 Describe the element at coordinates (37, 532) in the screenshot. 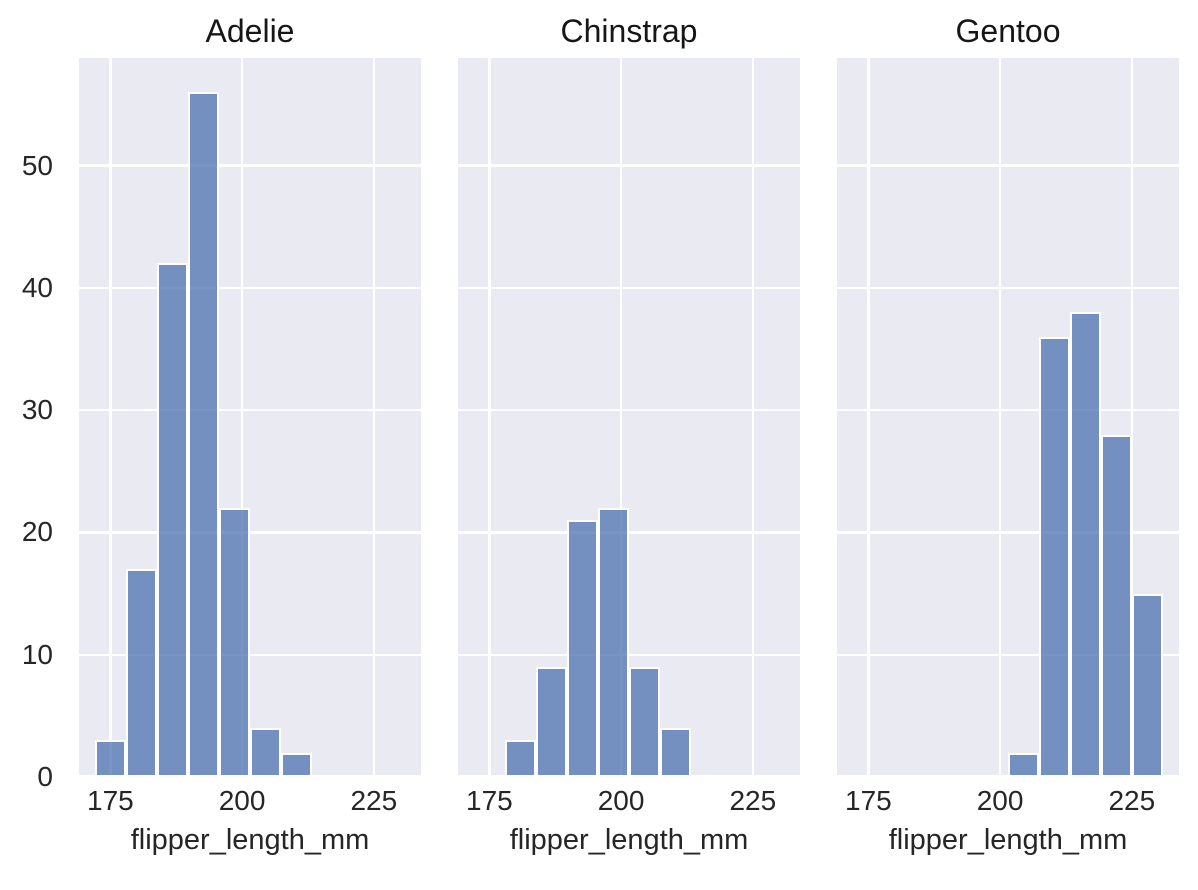

I see `y-tick-label-20: 20` at that location.